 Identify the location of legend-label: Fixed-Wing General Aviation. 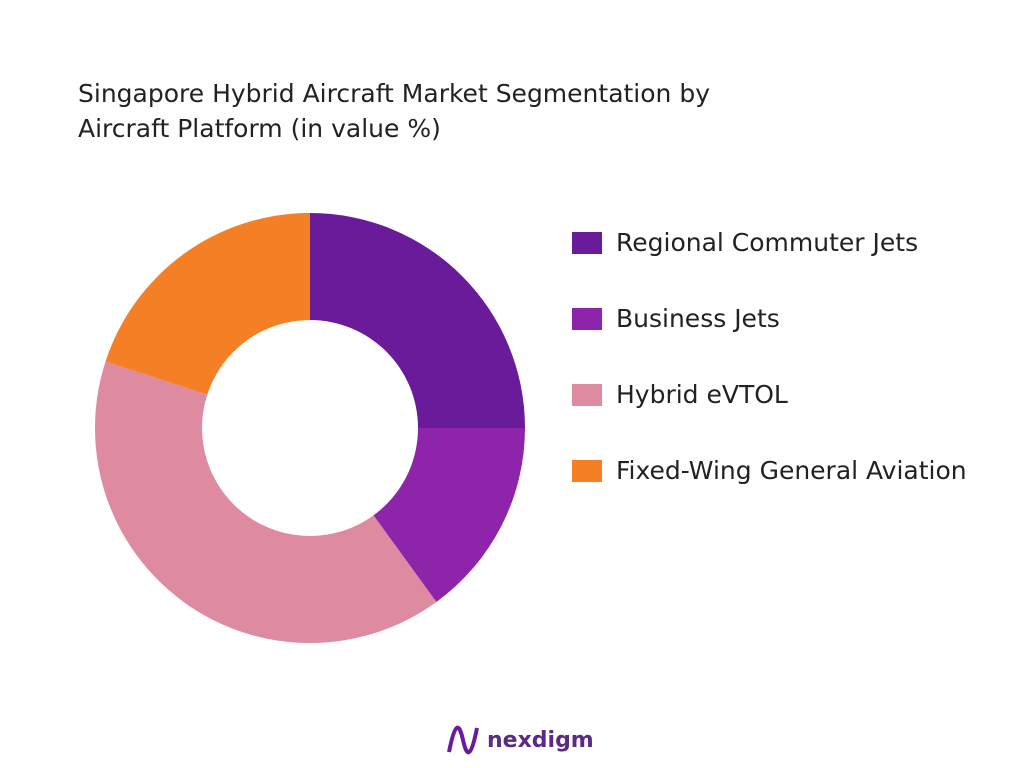
(791, 470).